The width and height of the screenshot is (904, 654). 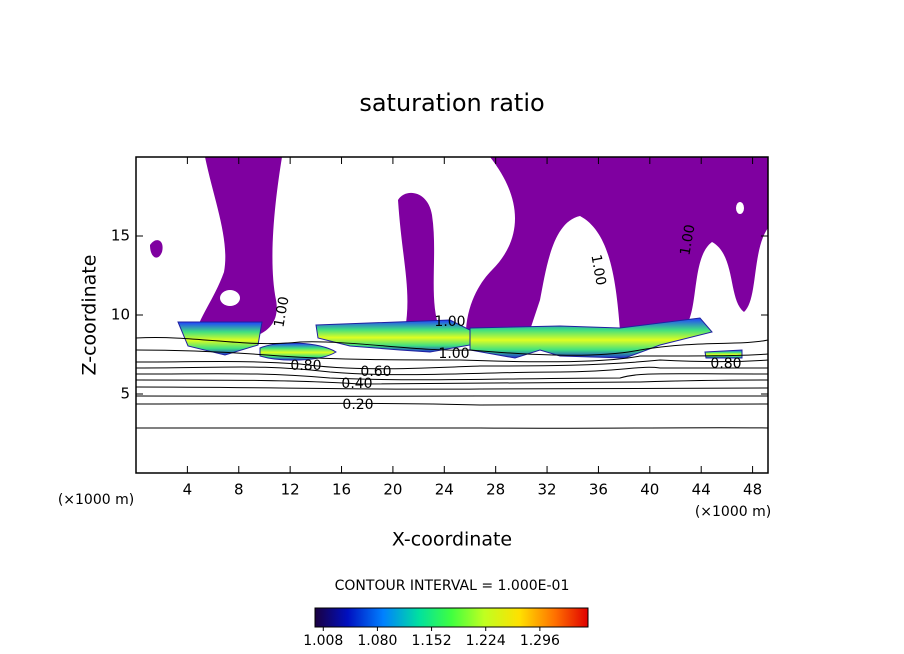 I want to click on x-tick-label: 44, so click(x=701, y=490).